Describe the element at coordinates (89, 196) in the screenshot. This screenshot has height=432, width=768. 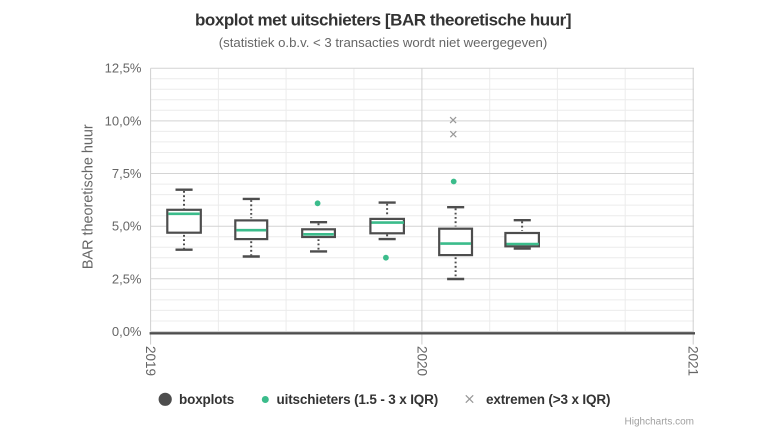
I see `svg-text: BAR theoretische huur` at that location.